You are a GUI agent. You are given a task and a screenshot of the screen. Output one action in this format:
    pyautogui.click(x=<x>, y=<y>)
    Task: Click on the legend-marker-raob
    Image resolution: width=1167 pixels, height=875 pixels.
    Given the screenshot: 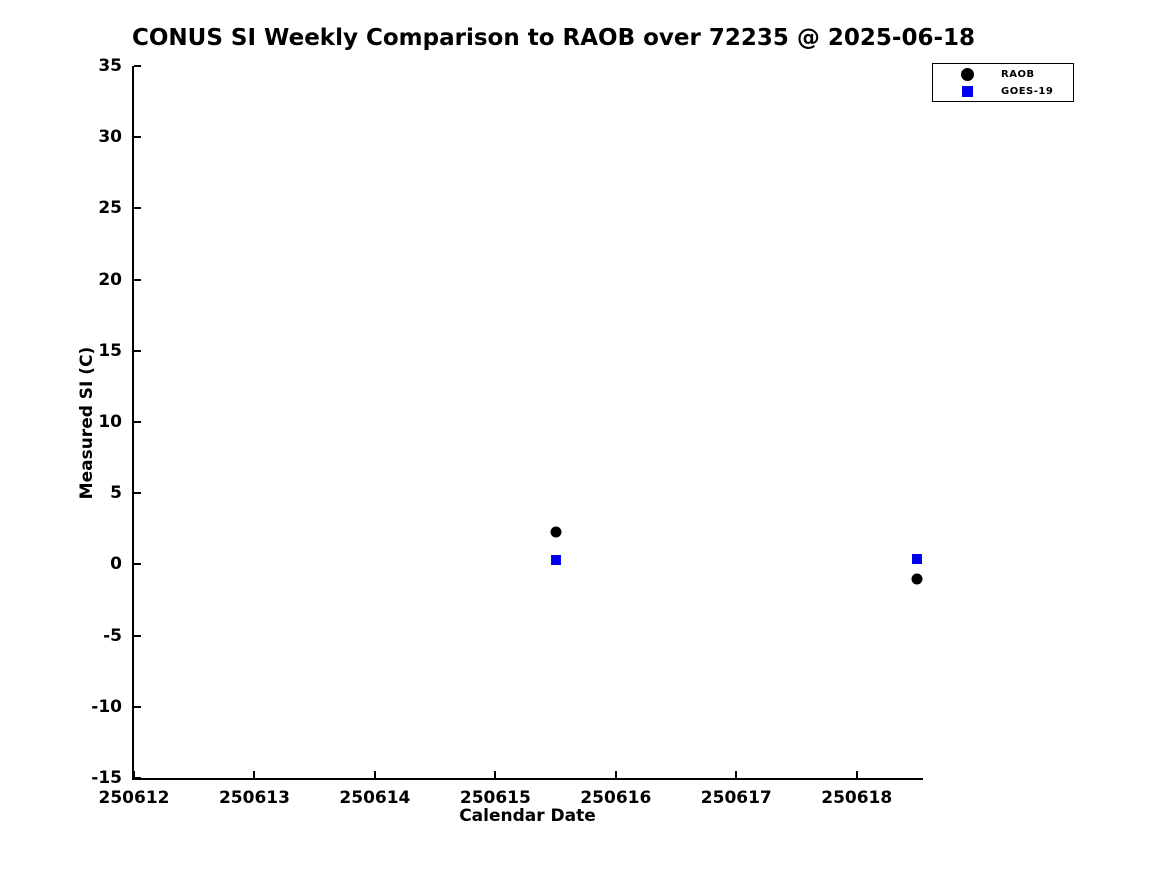 What is the action you would take?
    pyautogui.click(x=967, y=74)
    